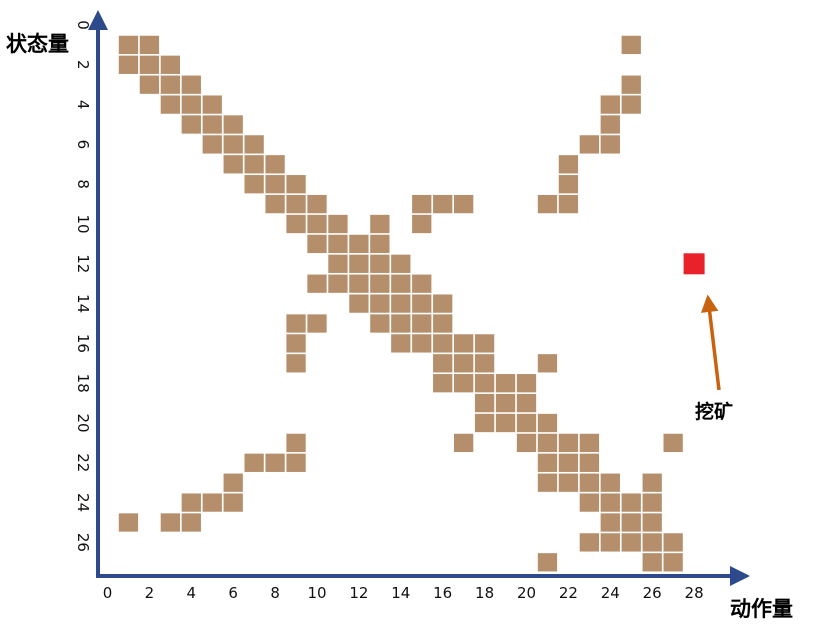 This screenshot has height=635, width=823. I want to click on y-tick-label: 4, so click(83, 105).